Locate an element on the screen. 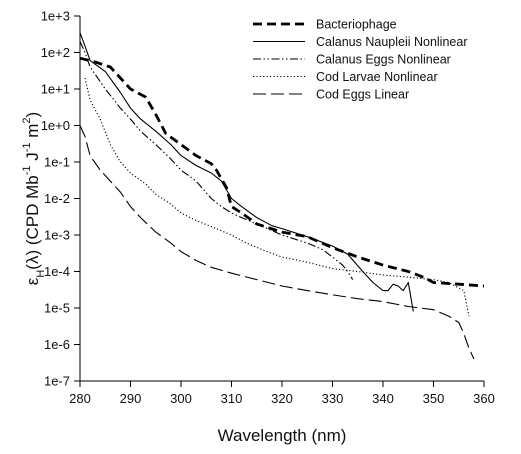 The height and width of the screenshot is (454, 521). y-tick-label: 1e-5 is located at coordinates (57, 308).